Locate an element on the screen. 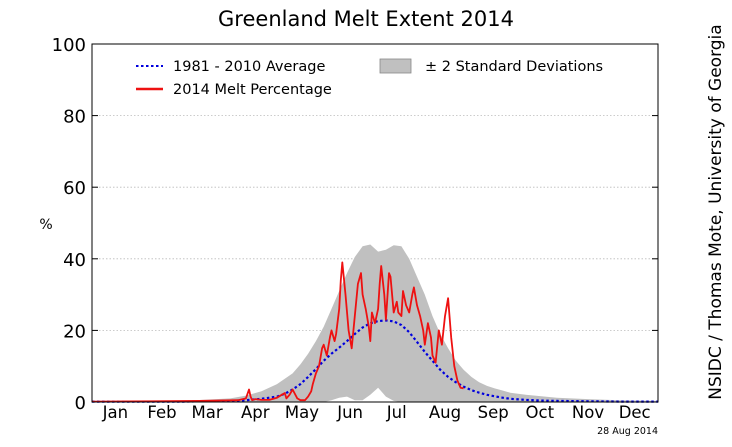 This screenshot has width=732, height=447. month-label-aug: Aug is located at coordinates (445, 412).